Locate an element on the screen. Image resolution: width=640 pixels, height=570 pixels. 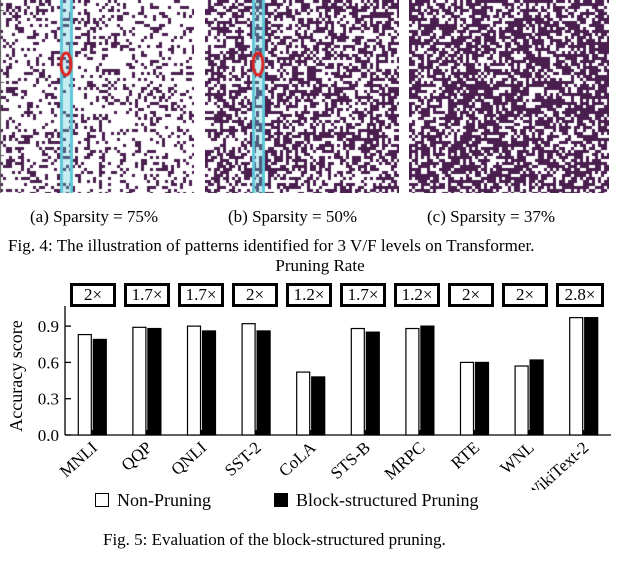
x-tick-label: QQP is located at coordinates (137, 456).